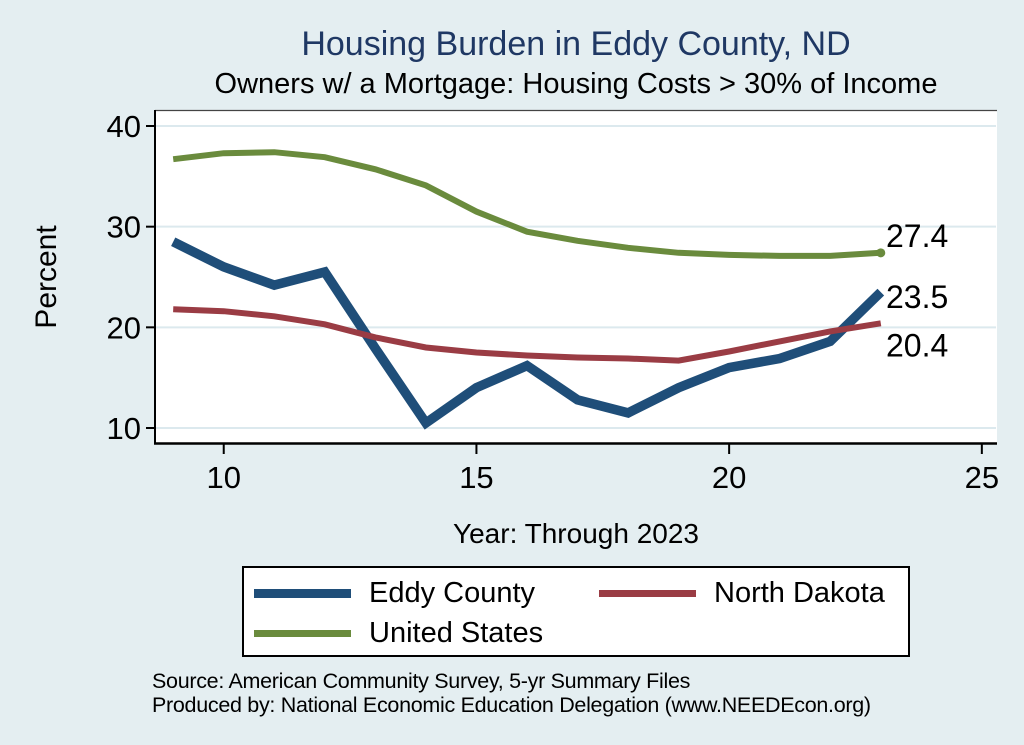  Describe the element at coordinates (576, 611) in the screenshot. I see `legend: Eddy County North Dakota United States` at that location.